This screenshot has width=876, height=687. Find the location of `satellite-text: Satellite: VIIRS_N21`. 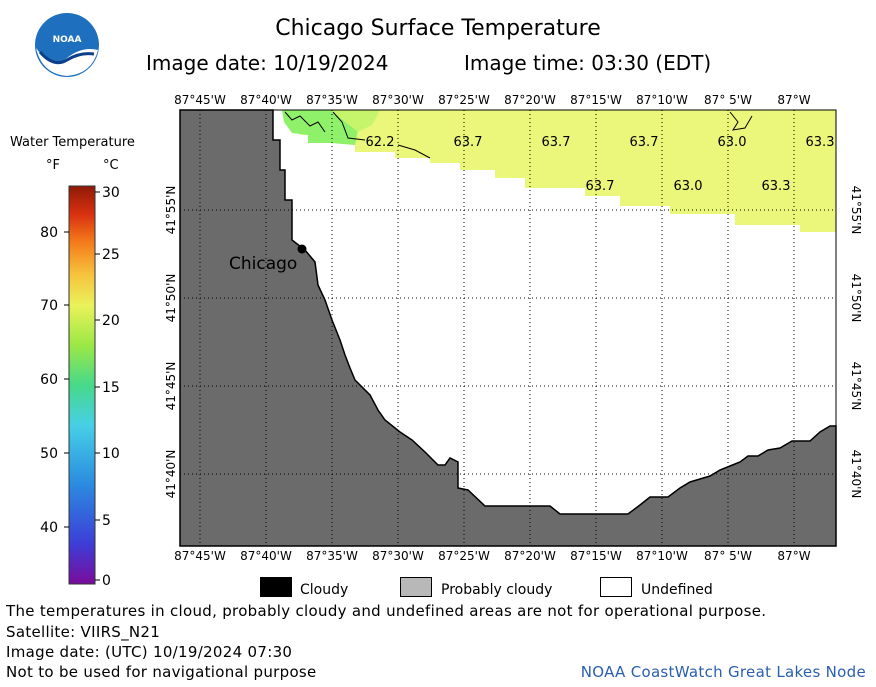

satellite-text: Satellite: VIIRS_N21 is located at coordinates (83, 632).